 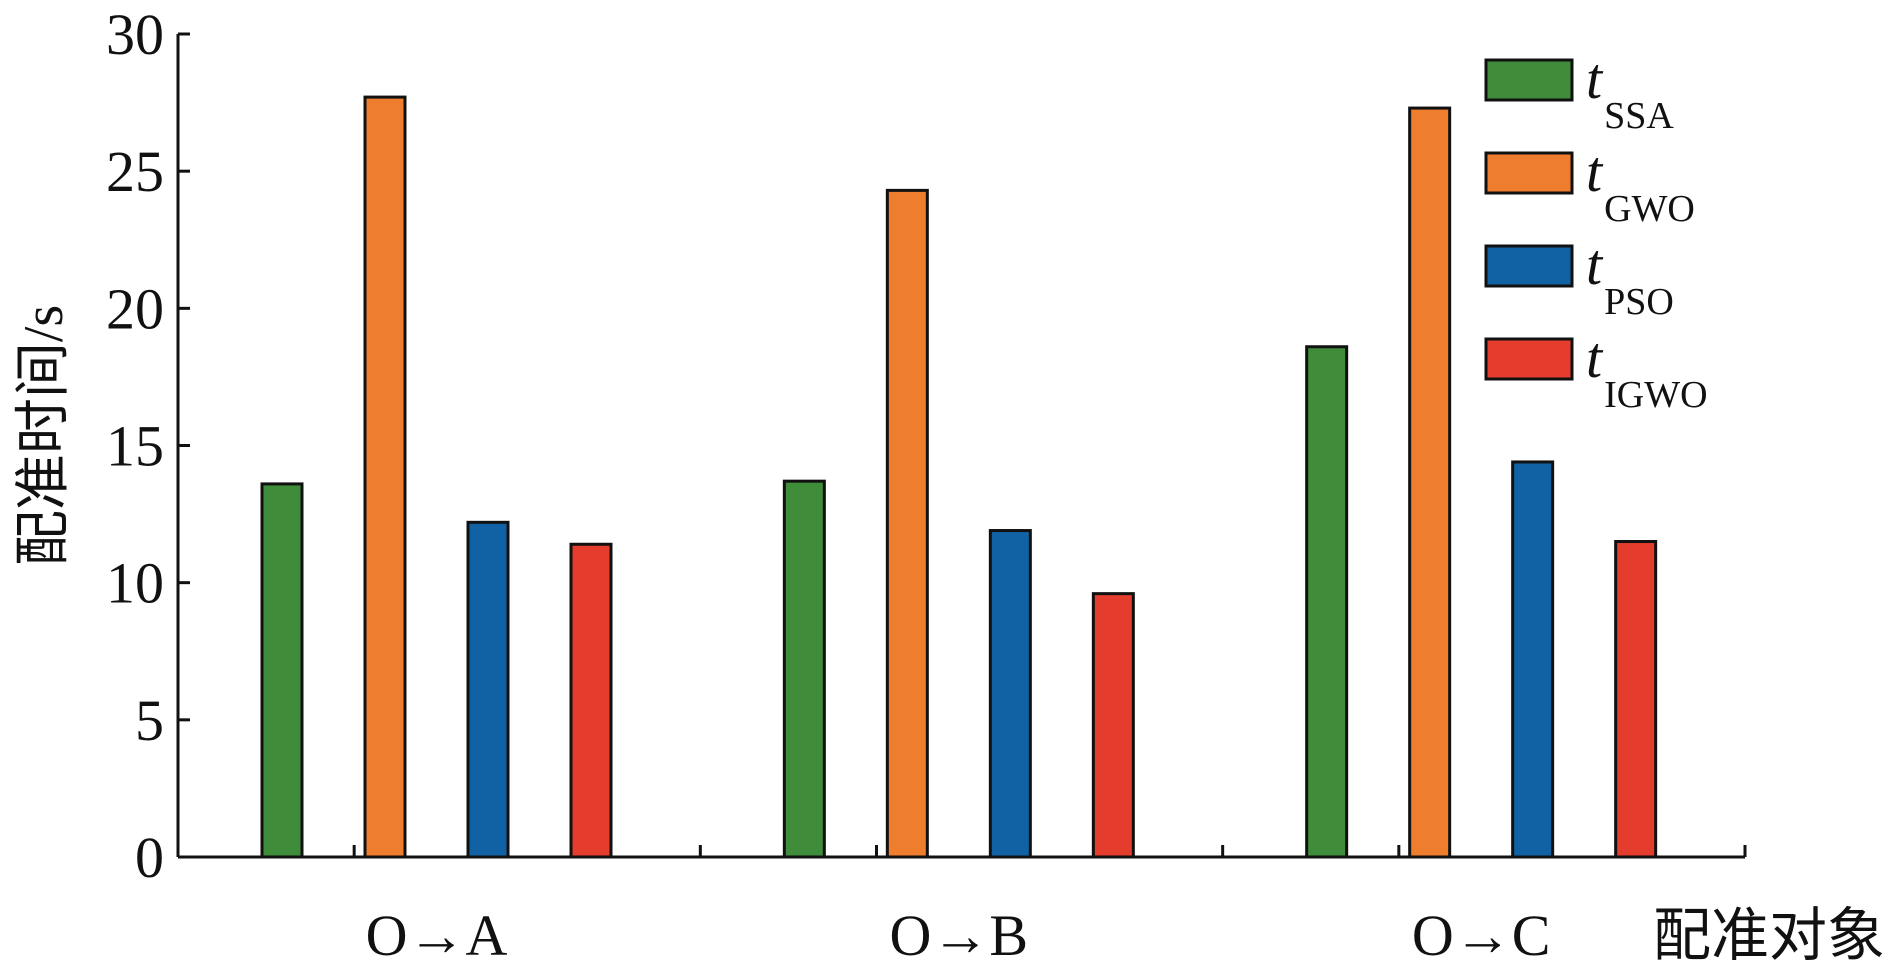 I want to click on x-category-label: O→B, so click(x=959, y=935).